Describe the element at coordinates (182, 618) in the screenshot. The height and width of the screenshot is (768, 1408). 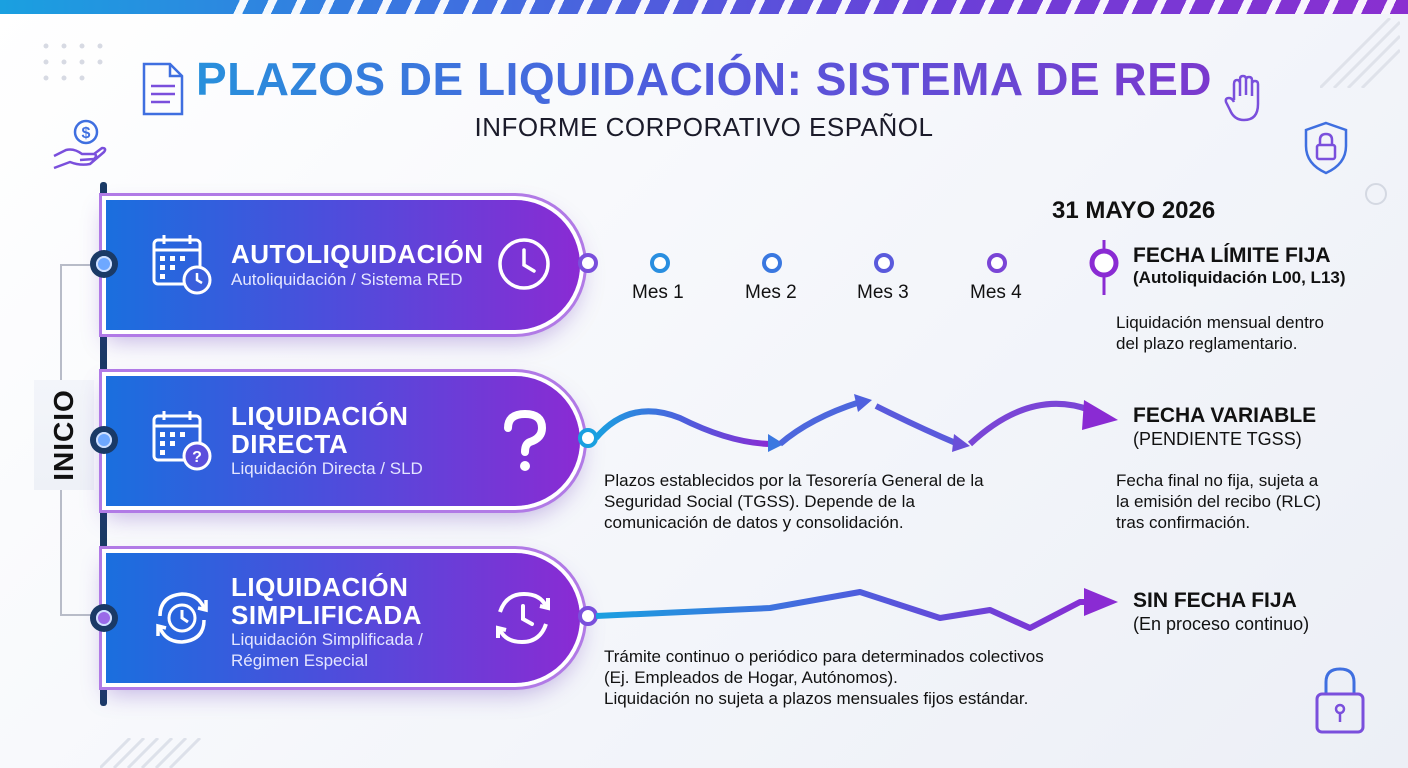
I see `cycle-clock-icon` at that location.